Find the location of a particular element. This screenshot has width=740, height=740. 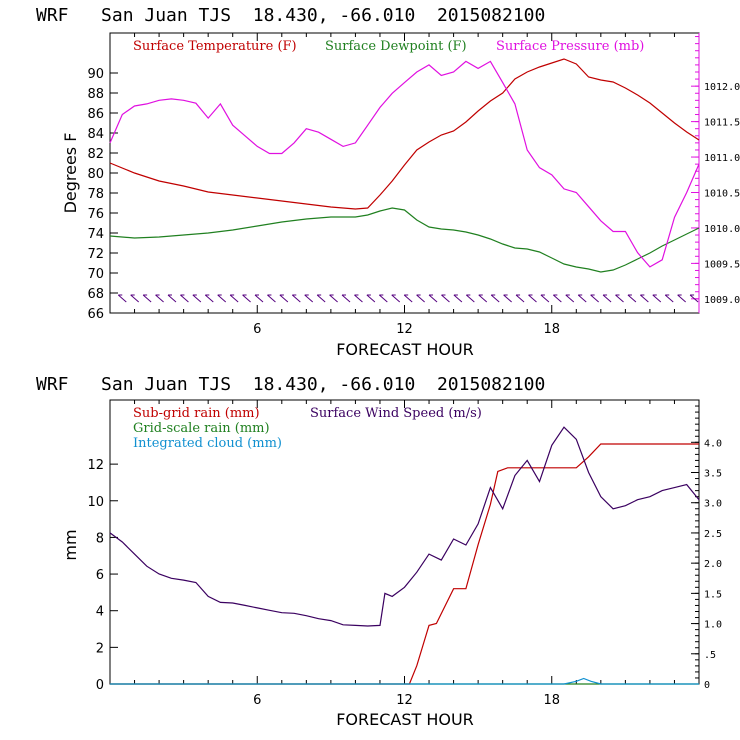

legend-grid-scale-rain: Grid-scale rain (mm) is located at coordinates (201, 428).